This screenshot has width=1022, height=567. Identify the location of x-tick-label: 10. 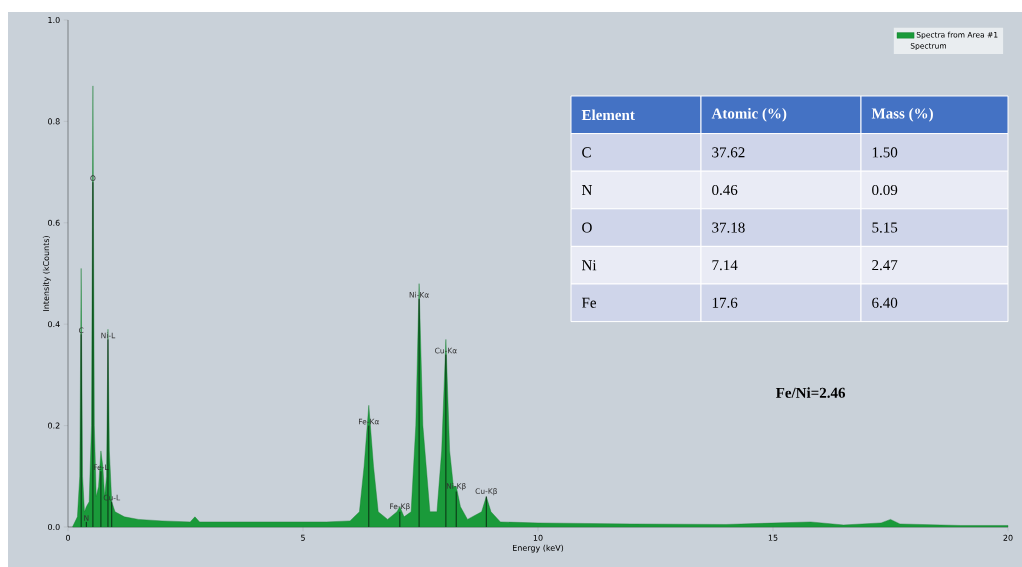
(538, 537).